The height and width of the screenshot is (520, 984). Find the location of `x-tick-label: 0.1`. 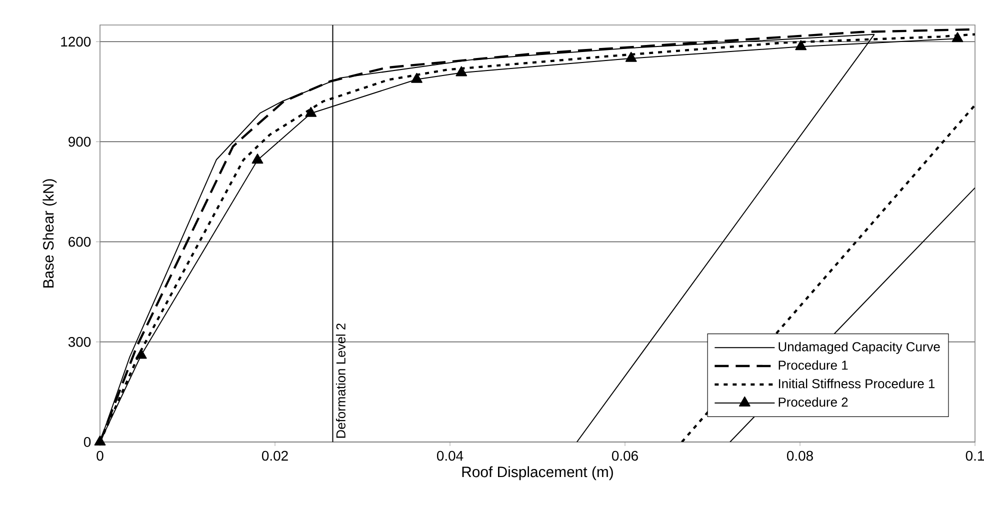

x-tick-label: 0.1 is located at coordinates (975, 455).